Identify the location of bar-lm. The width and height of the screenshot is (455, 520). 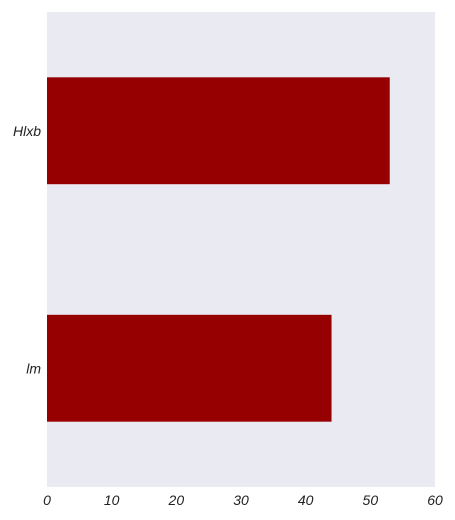
(189, 368).